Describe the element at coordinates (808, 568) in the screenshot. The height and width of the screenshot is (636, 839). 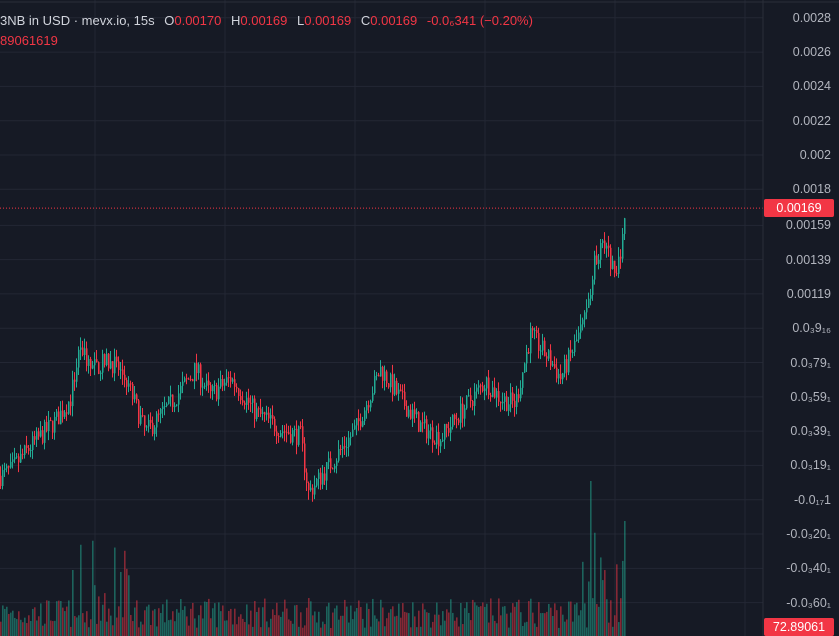
I see `price-tick-label: -0.0₃40₁` at that location.